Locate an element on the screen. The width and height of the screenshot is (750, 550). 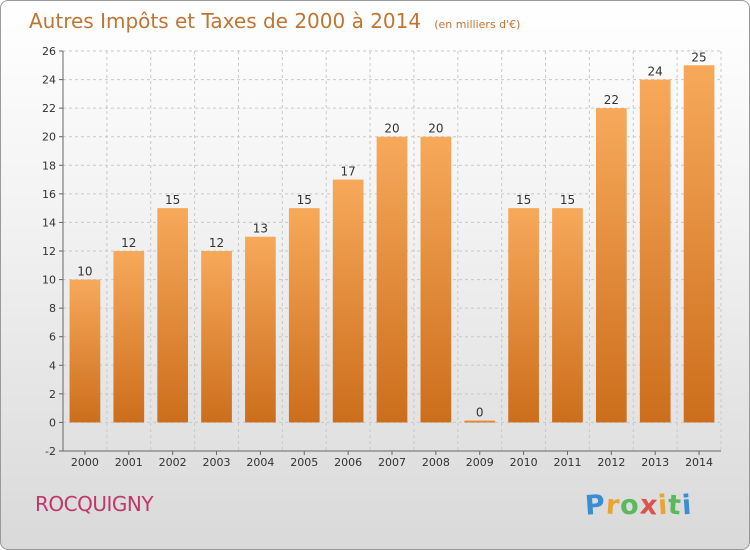
y-tick-label: 10 is located at coordinates (49, 280).